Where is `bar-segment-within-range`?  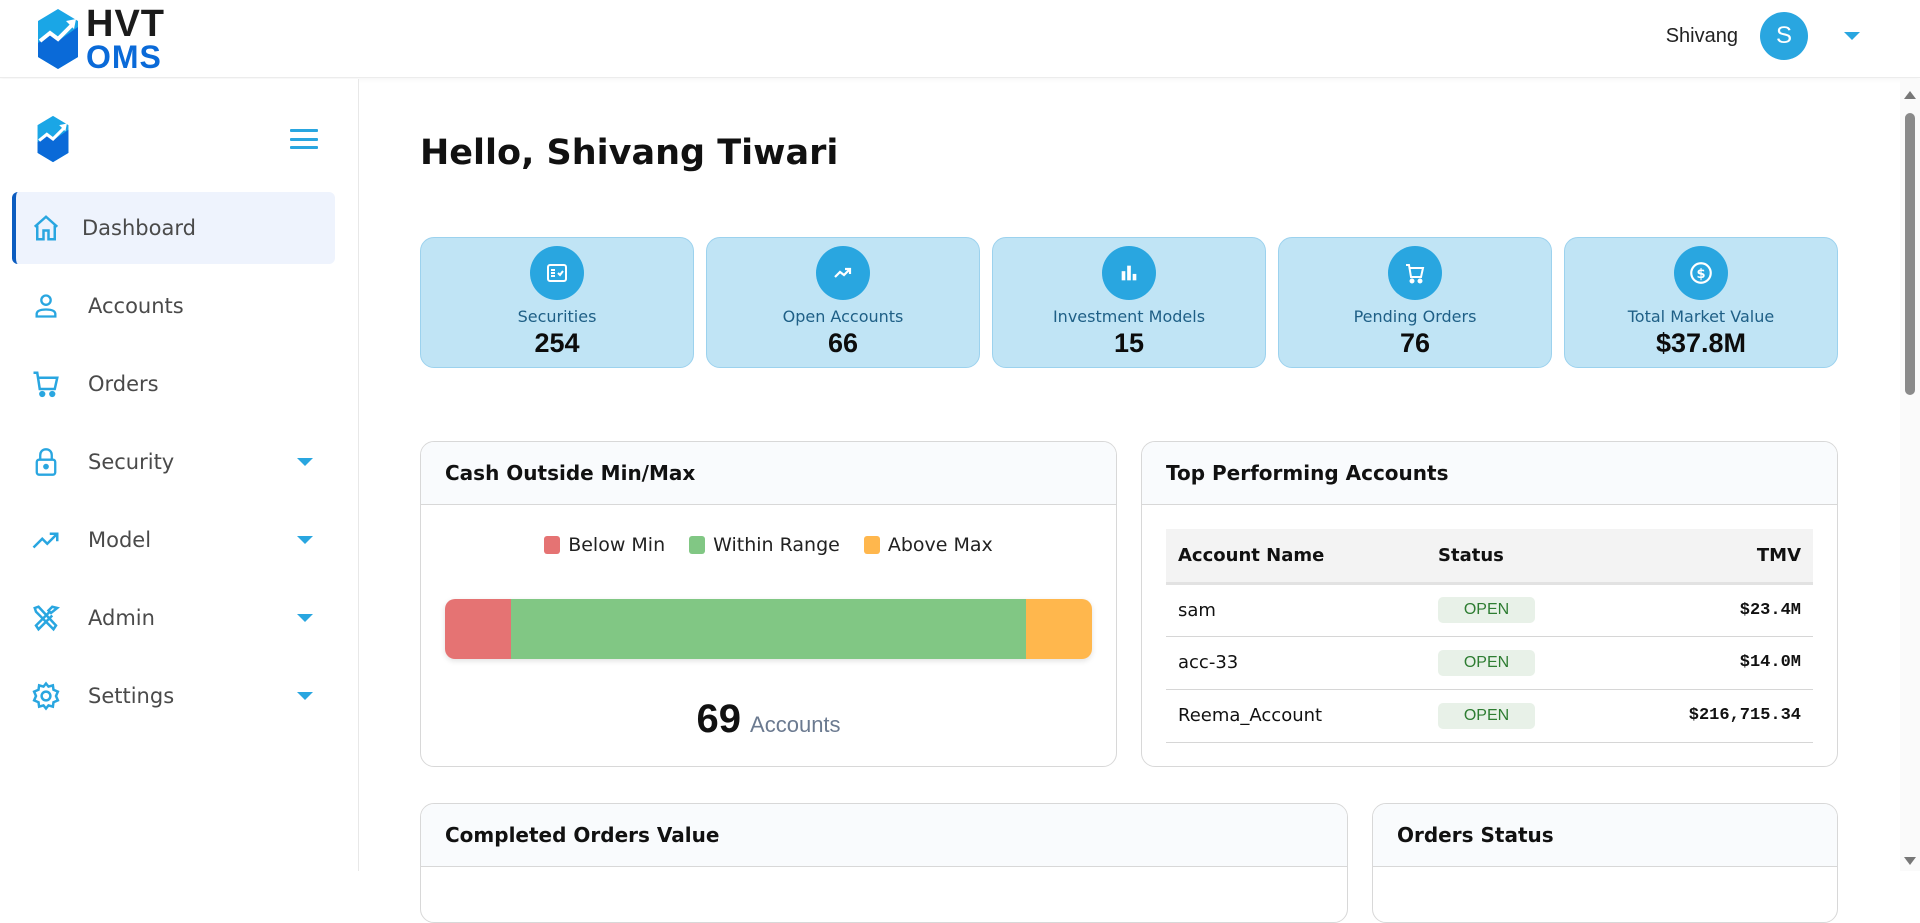 bar-segment-within-range is located at coordinates (768, 629).